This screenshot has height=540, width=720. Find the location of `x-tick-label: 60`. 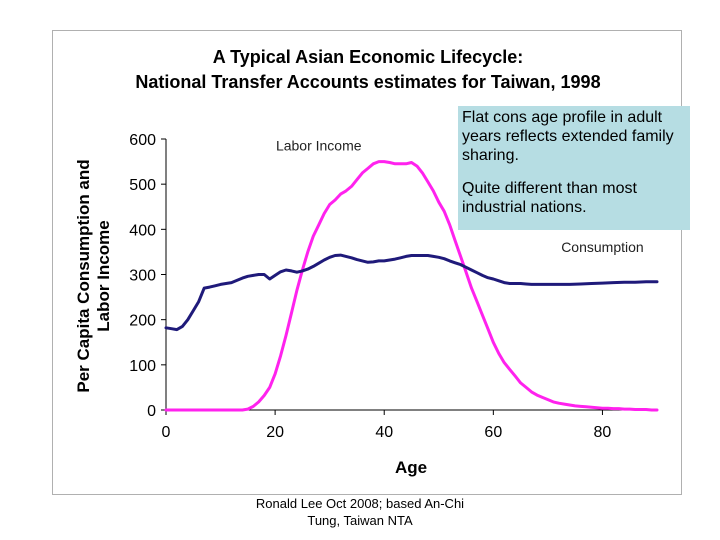

x-tick-label: 60 is located at coordinates (493, 432).